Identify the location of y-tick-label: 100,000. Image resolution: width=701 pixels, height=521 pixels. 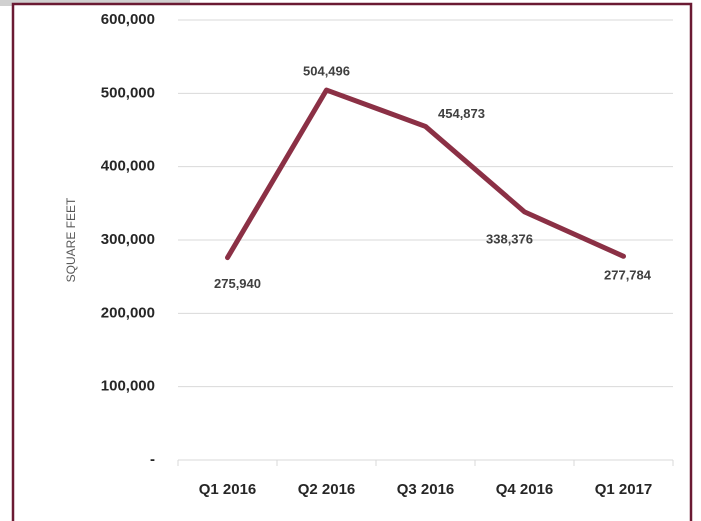
(128, 386).